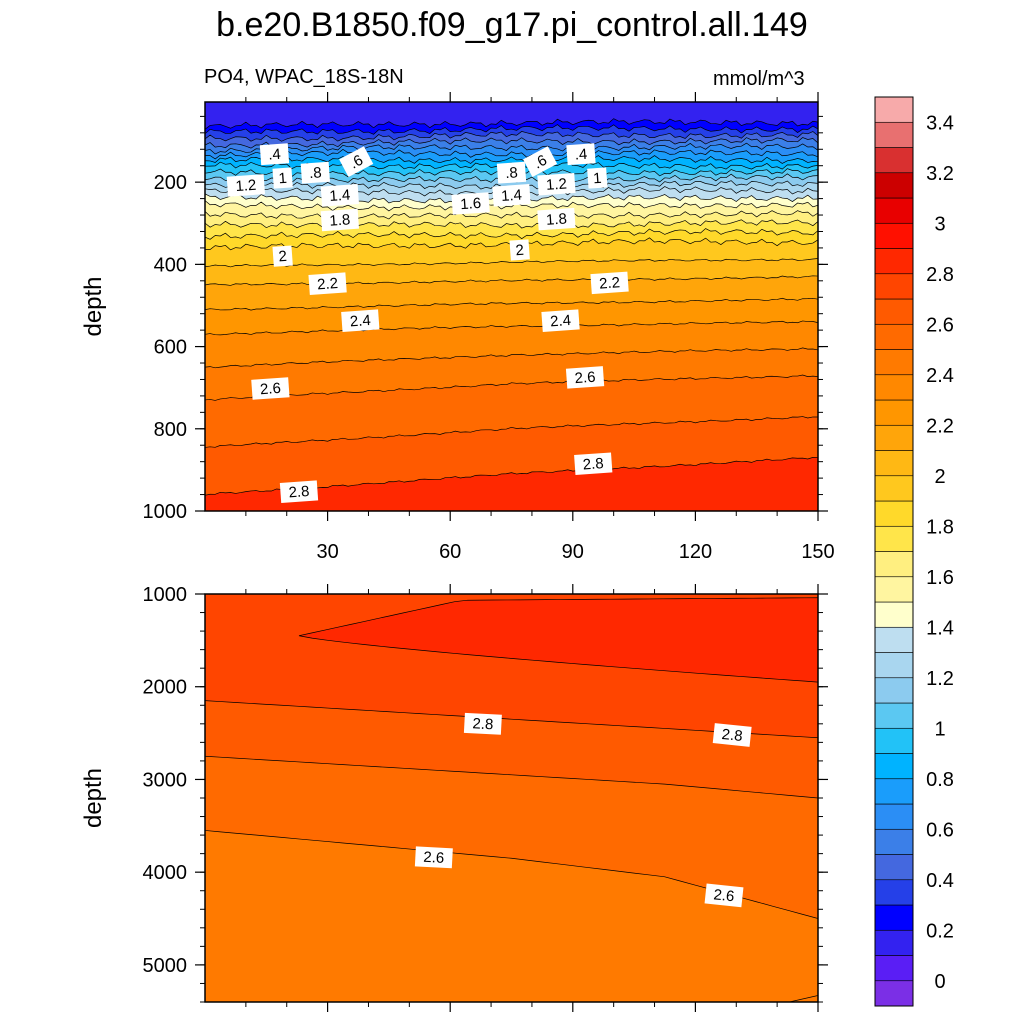  Describe the element at coordinates (939, 477) in the screenshot. I see `colorbar-label: 2` at that location.